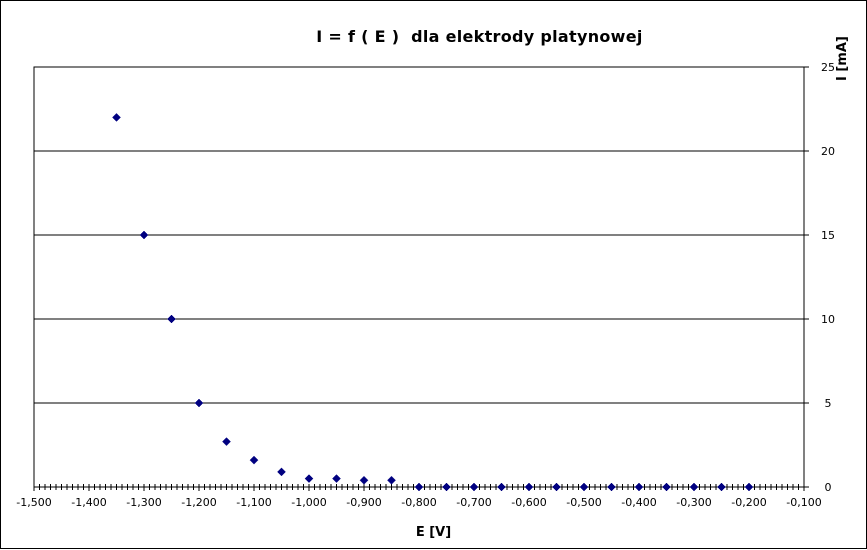  Describe the element at coordinates (253, 502) in the screenshot. I see `x-tick-label: -1,100` at that location.